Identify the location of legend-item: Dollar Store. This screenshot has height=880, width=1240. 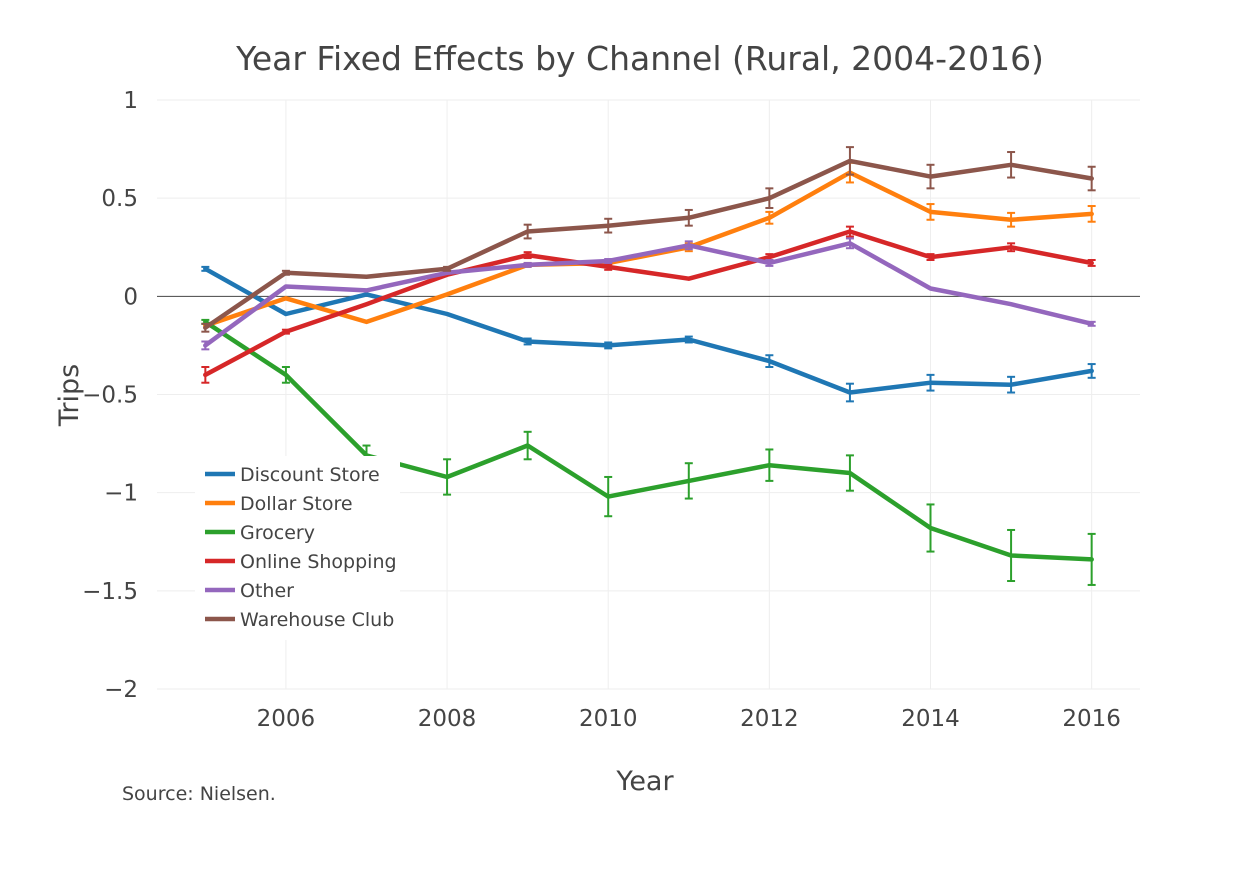
(279, 504).